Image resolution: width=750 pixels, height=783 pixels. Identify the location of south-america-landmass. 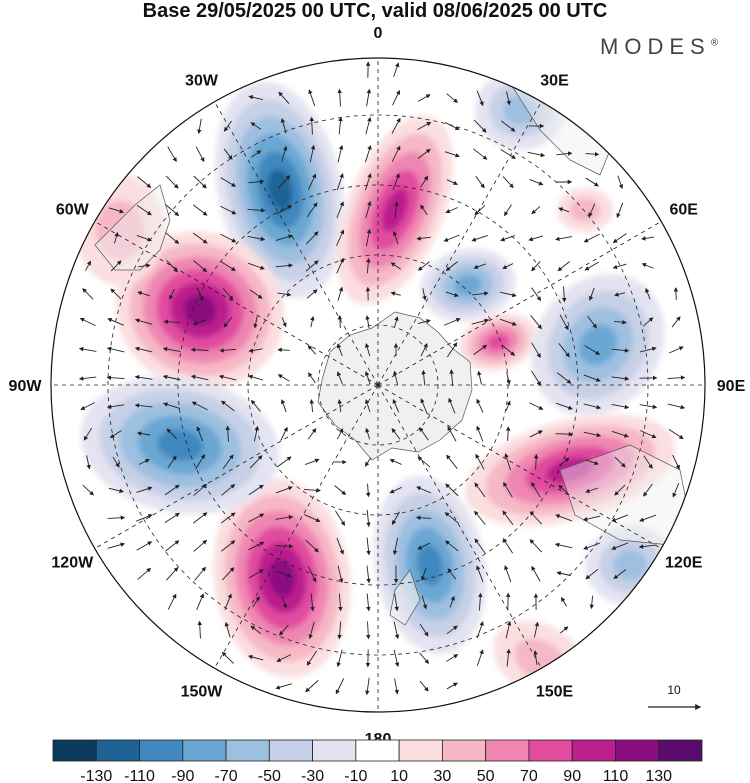
(132, 227).